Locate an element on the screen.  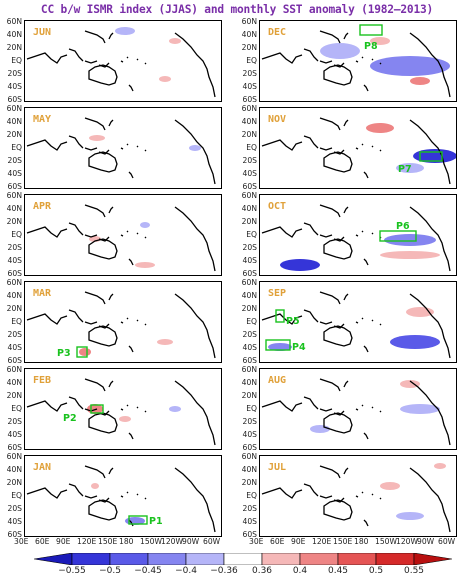
month-label: APR is located at coordinates (42, 206).